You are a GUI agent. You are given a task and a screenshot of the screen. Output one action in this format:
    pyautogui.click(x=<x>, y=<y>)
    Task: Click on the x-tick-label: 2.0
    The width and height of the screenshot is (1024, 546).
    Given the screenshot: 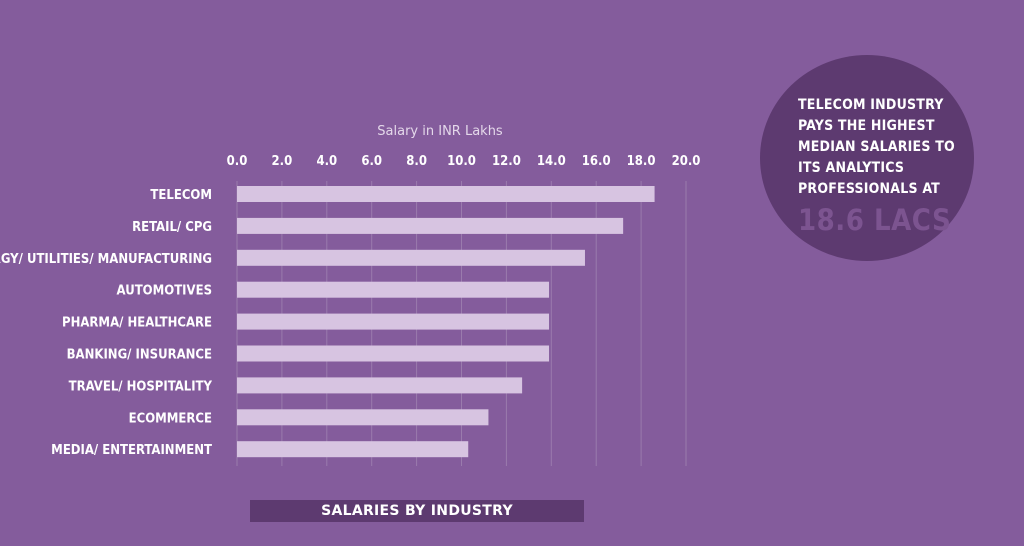 What is the action you would take?
    pyautogui.click(x=282, y=161)
    